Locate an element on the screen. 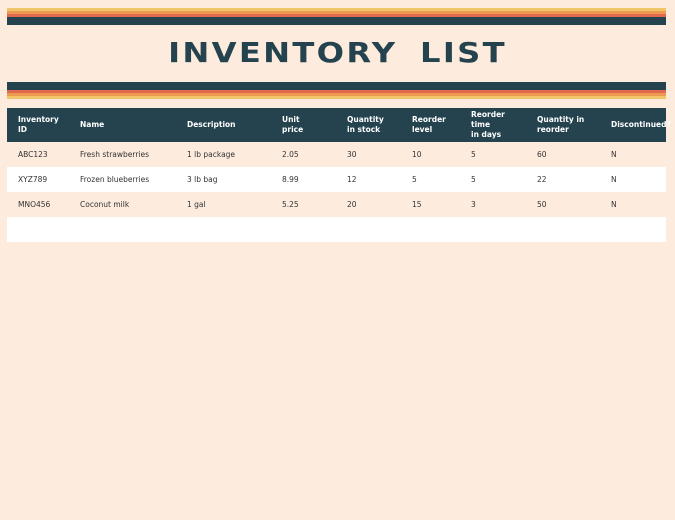 This screenshot has height=520, width=675. table-cell: 30 is located at coordinates (368, 154).